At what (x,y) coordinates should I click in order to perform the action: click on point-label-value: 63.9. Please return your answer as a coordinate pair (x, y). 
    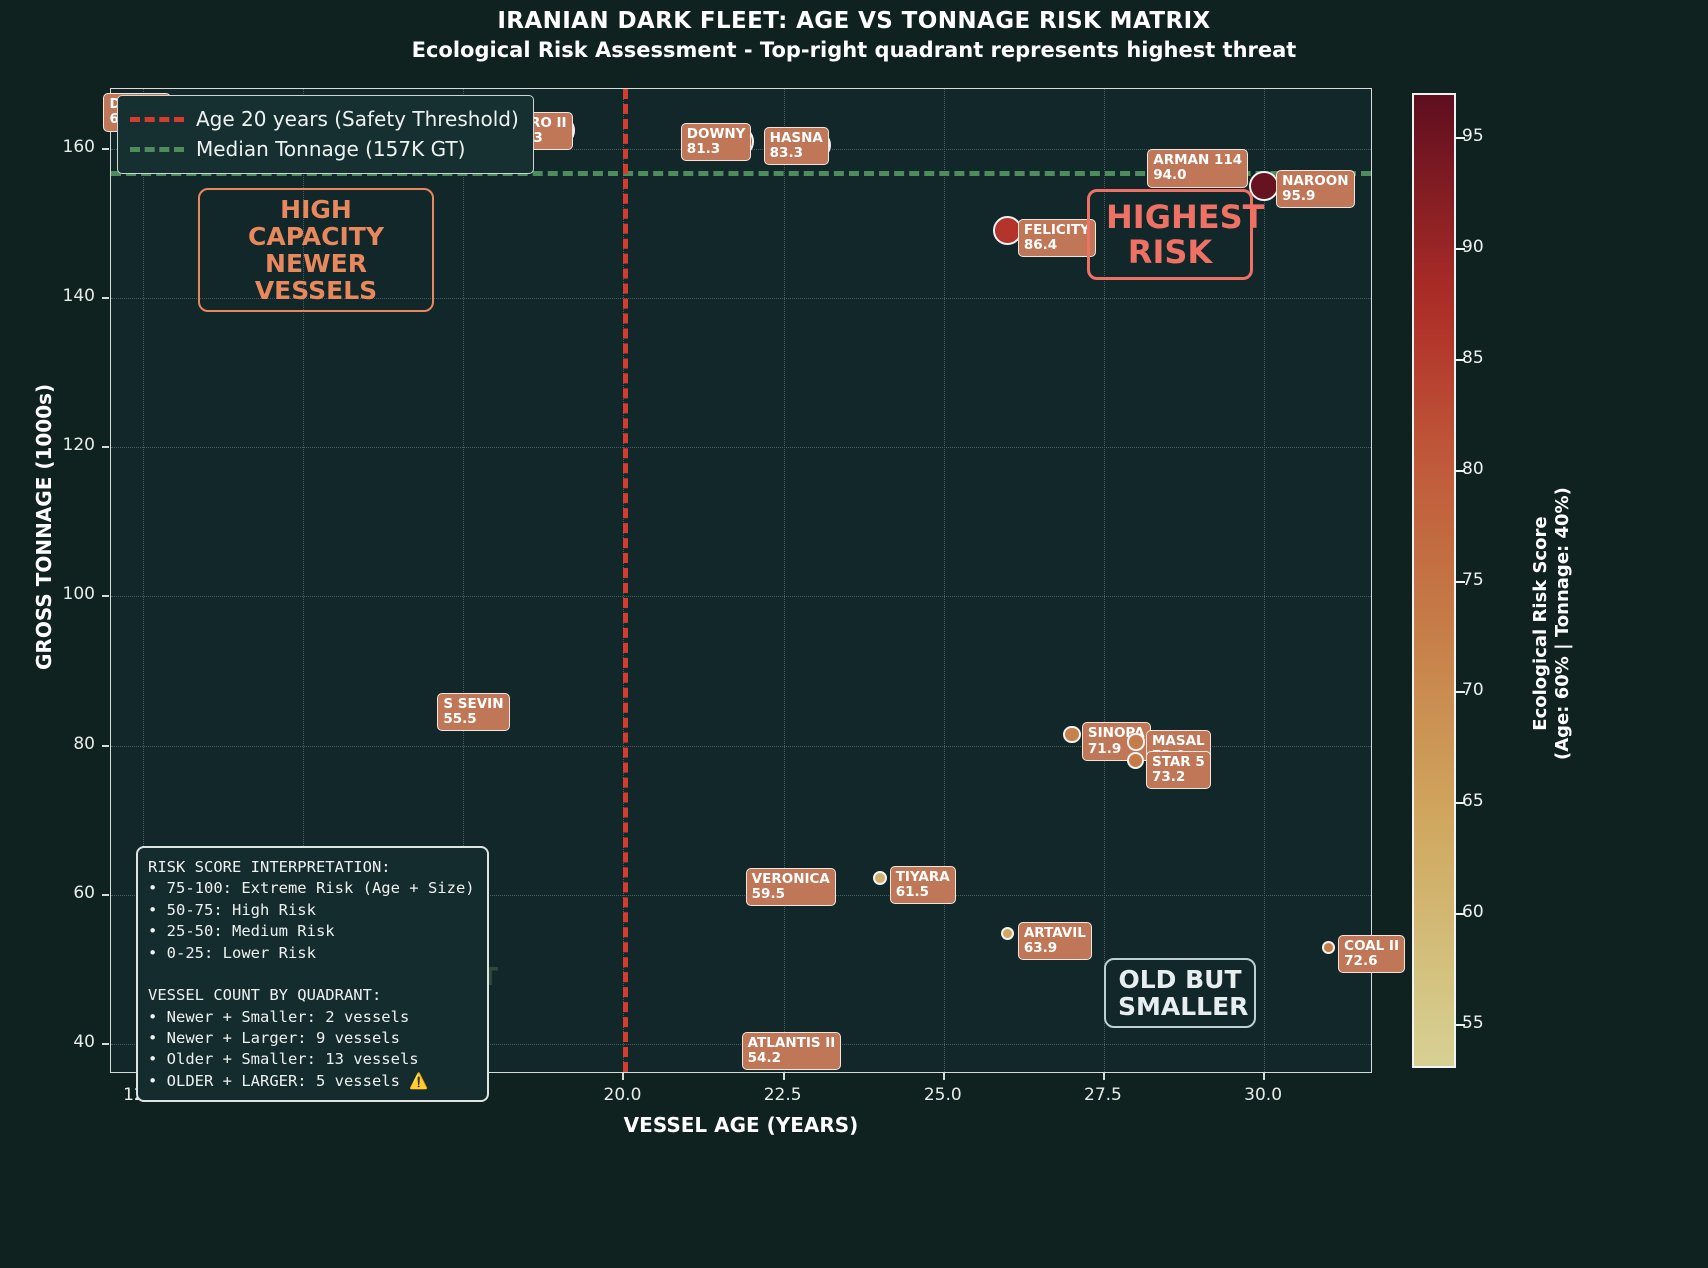
    Looking at the image, I should click on (1040, 947).